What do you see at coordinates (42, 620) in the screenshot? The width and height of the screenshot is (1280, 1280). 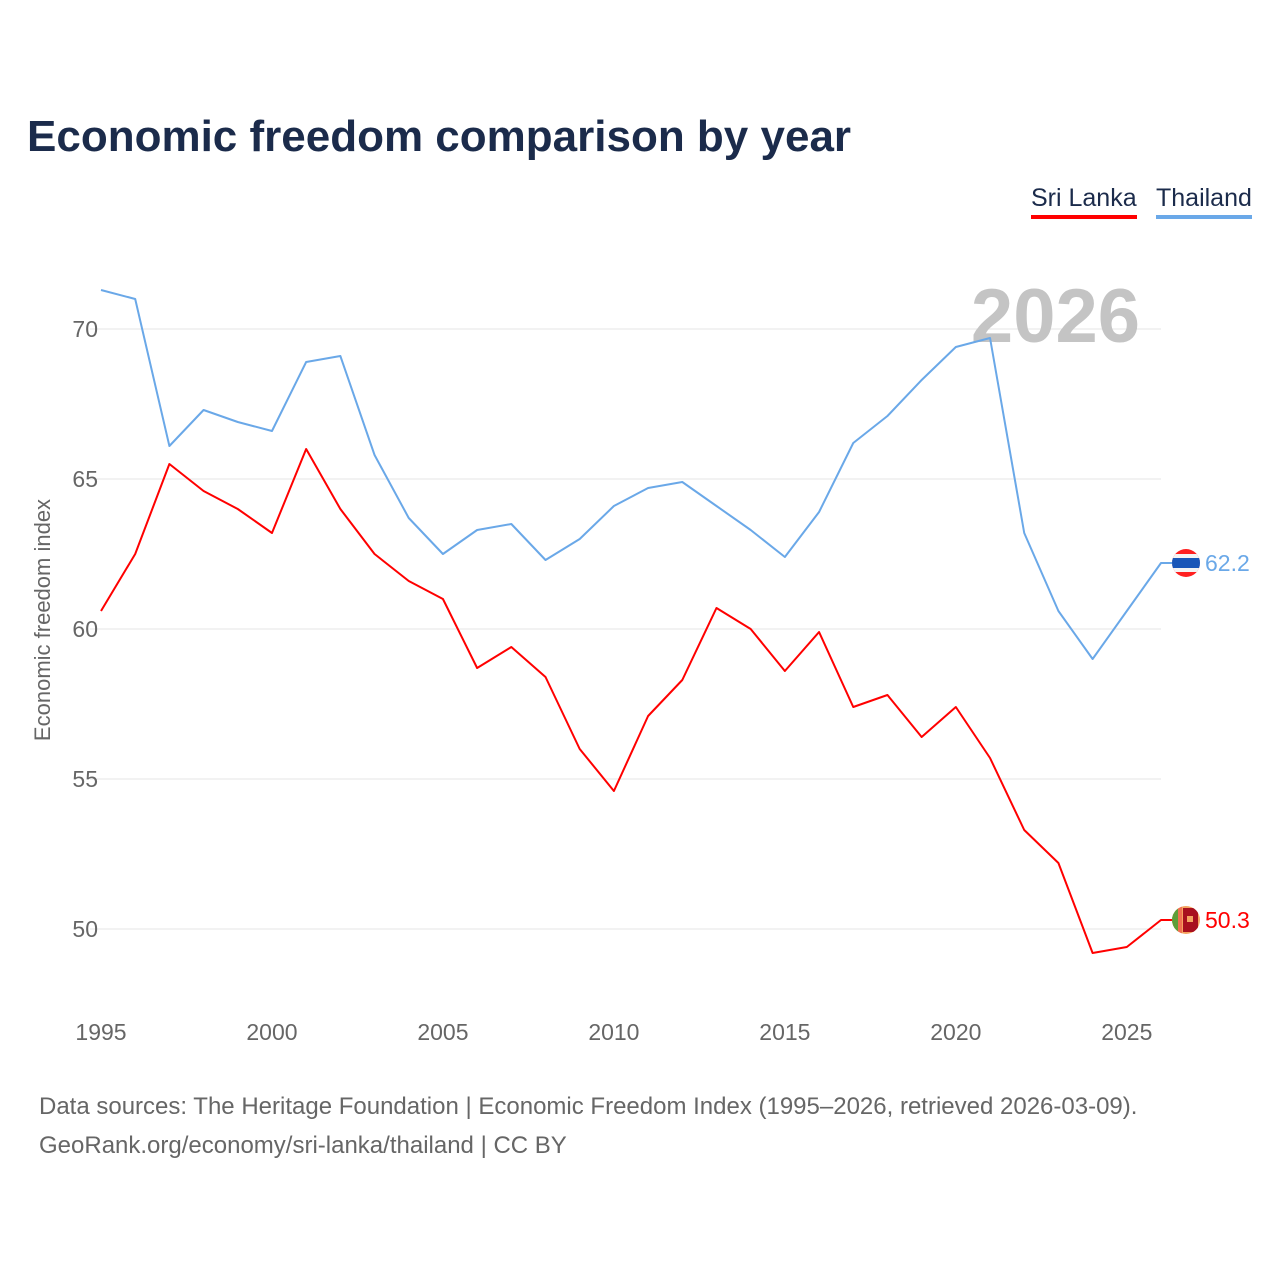 I see `y-axis-label: Economic freedom index` at bounding box center [42, 620].